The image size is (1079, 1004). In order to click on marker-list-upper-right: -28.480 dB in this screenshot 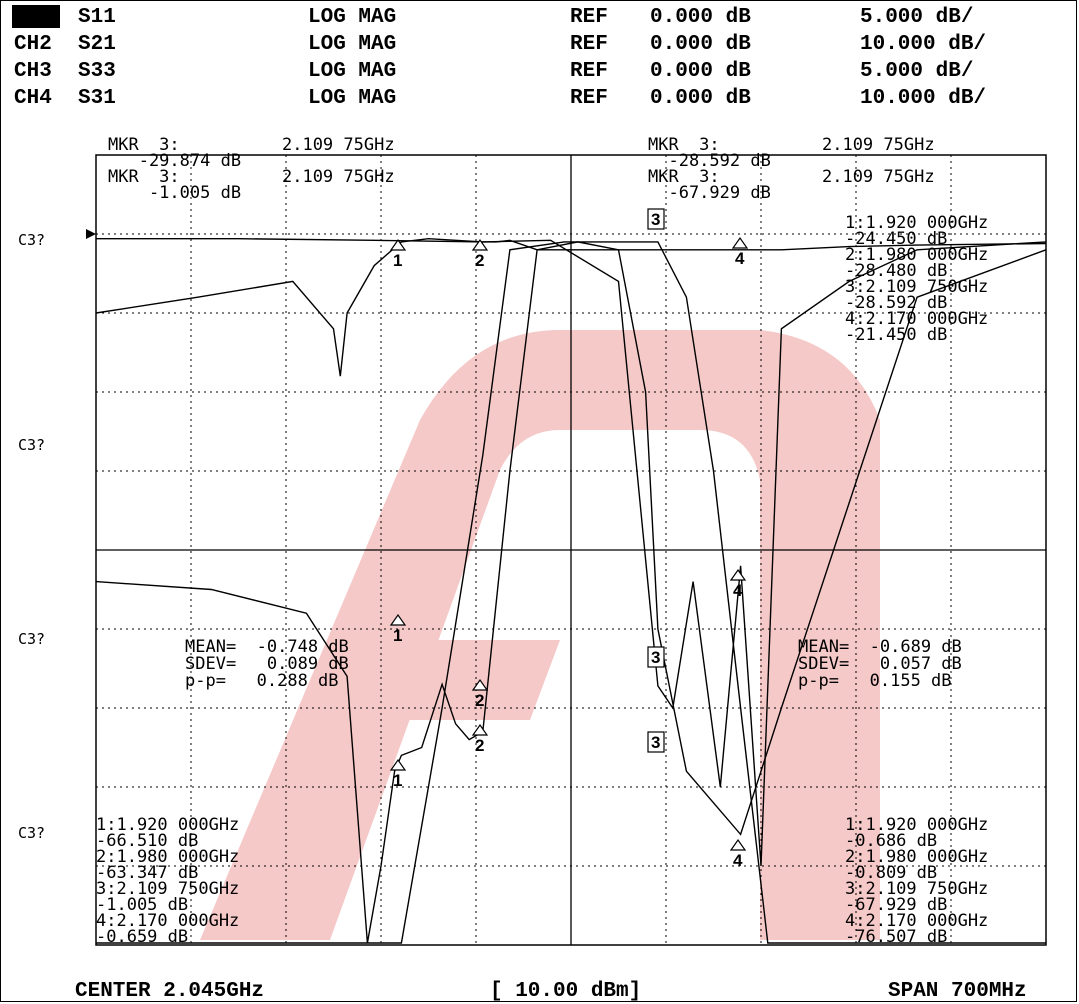, I will do `click(896, 271)`.